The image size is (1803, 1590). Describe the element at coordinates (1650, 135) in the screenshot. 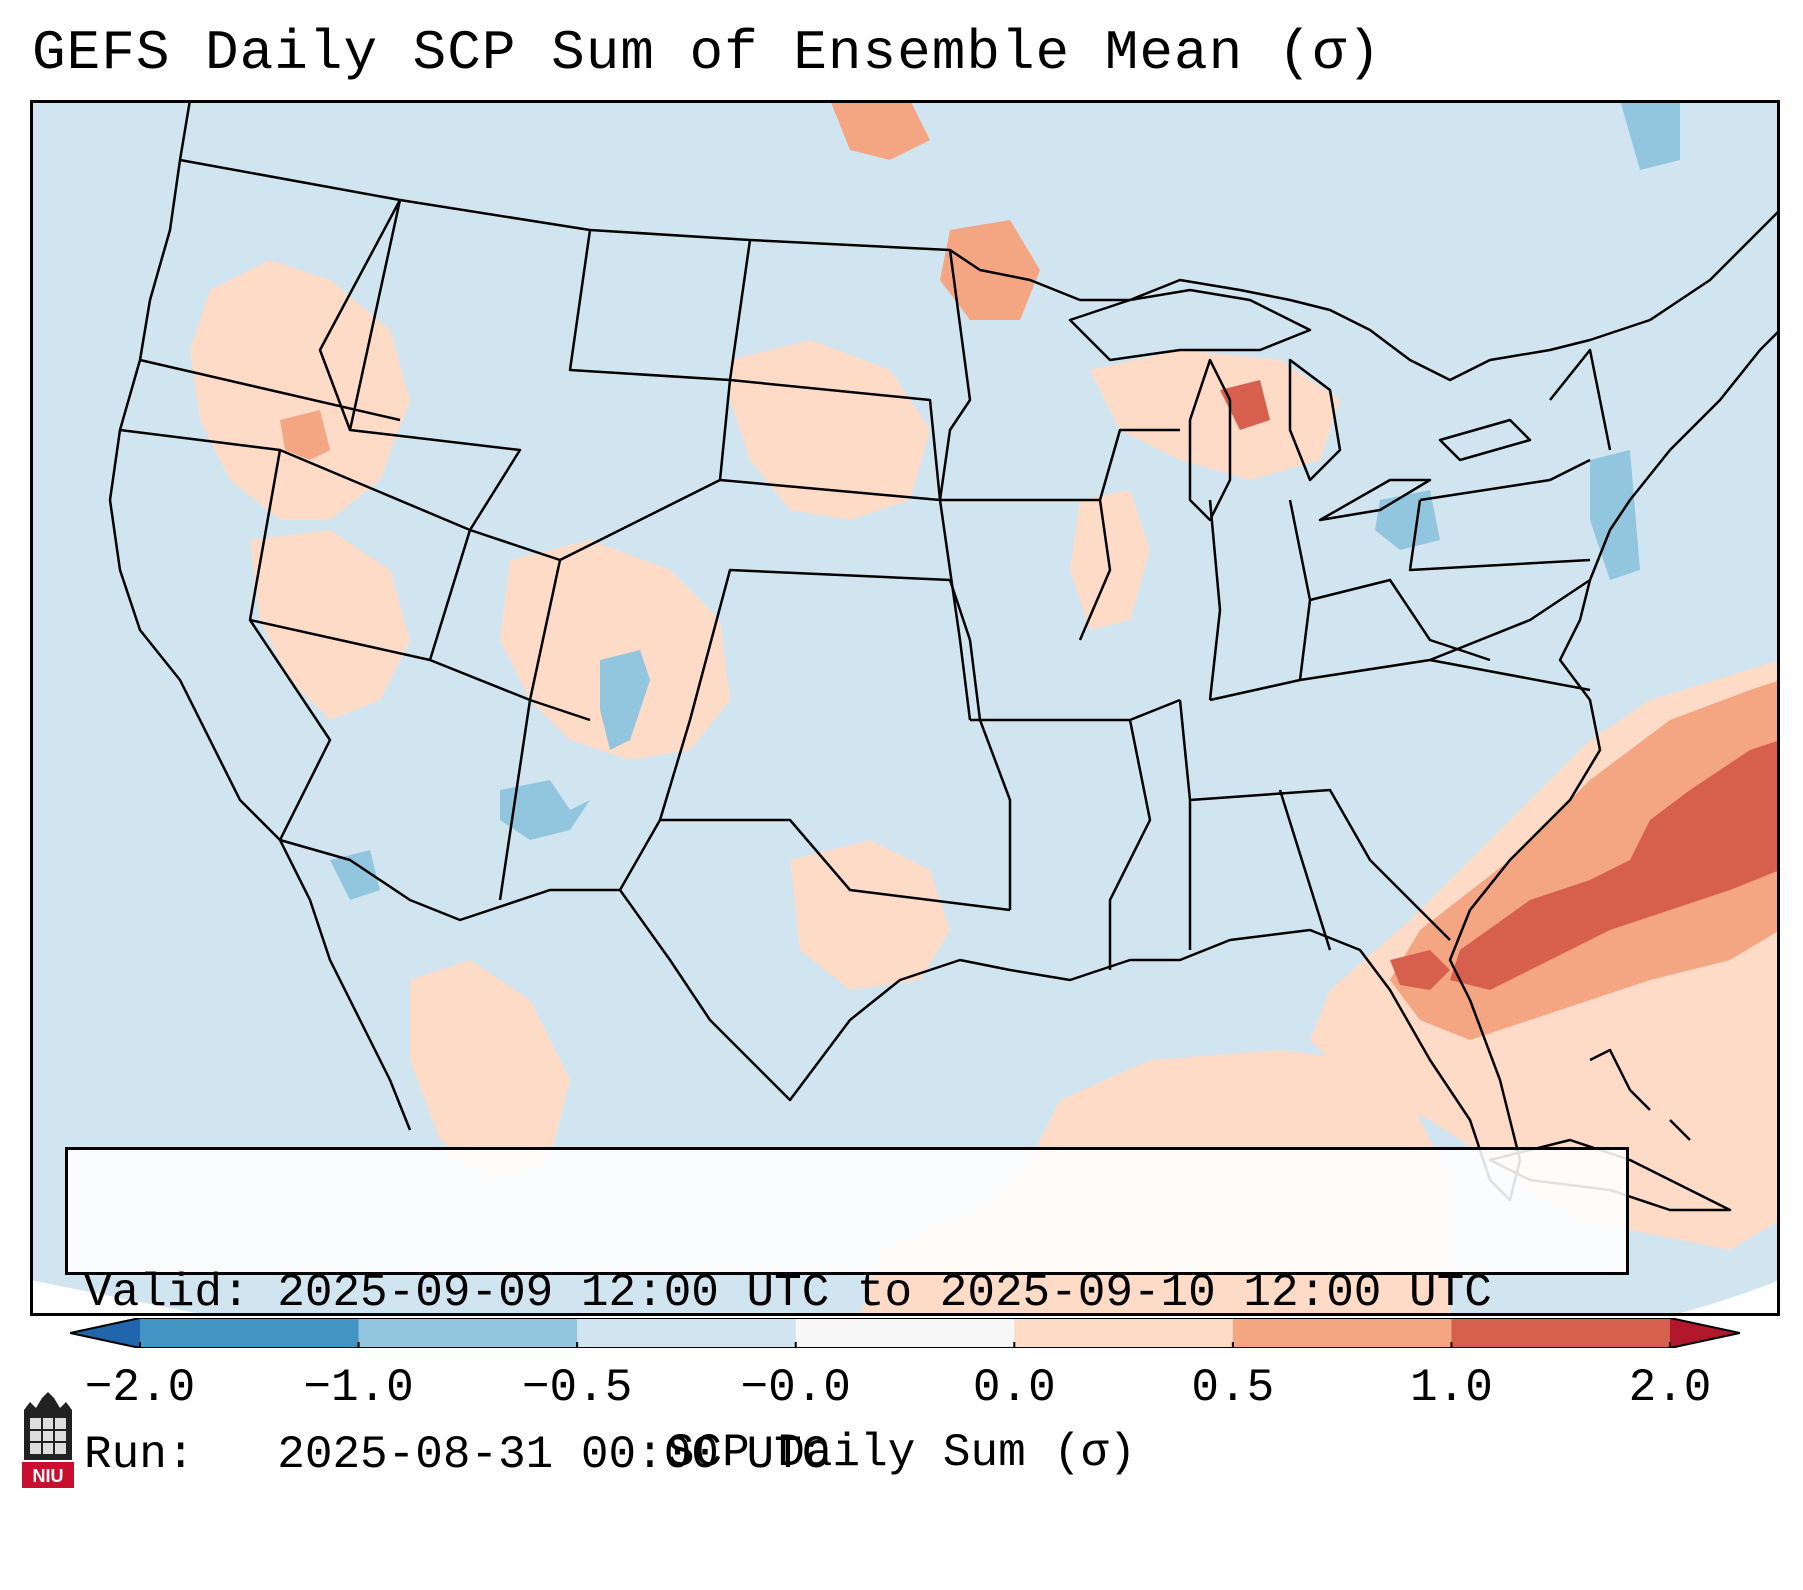

I see `quebec-negative-patch` at that location.